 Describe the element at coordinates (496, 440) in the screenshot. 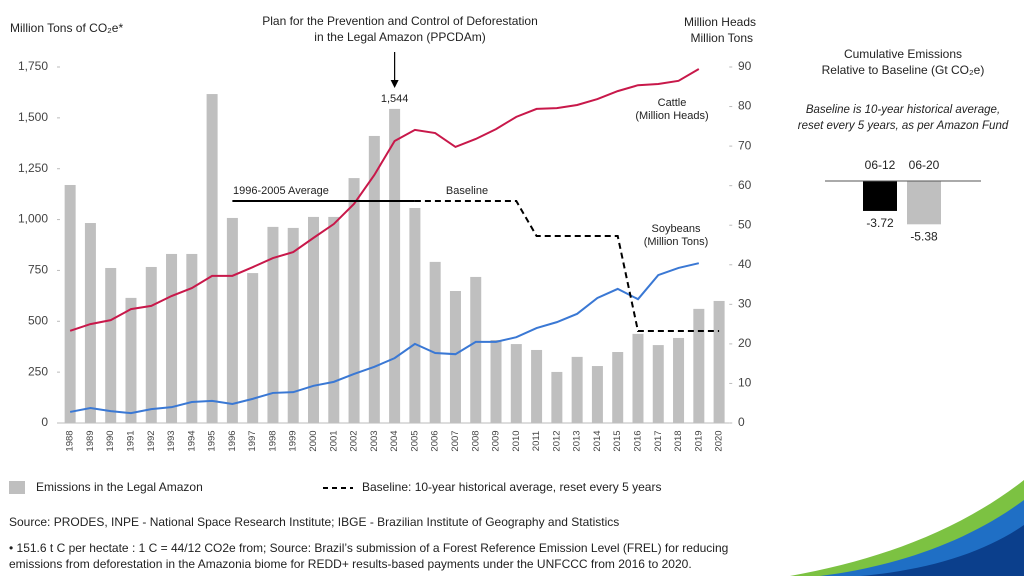

I see `x-tick-label: 2009` at that location.